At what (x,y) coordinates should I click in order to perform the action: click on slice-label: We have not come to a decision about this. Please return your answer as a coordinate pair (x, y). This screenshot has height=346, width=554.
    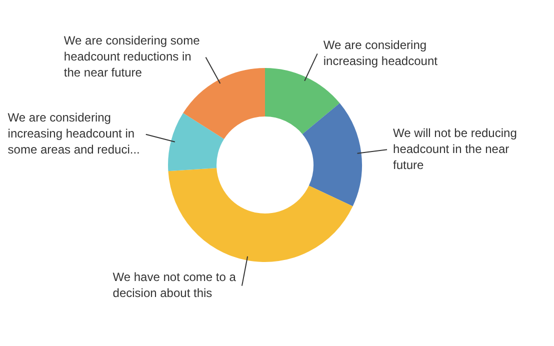
    Looking at the image, I should click on (174, 285).